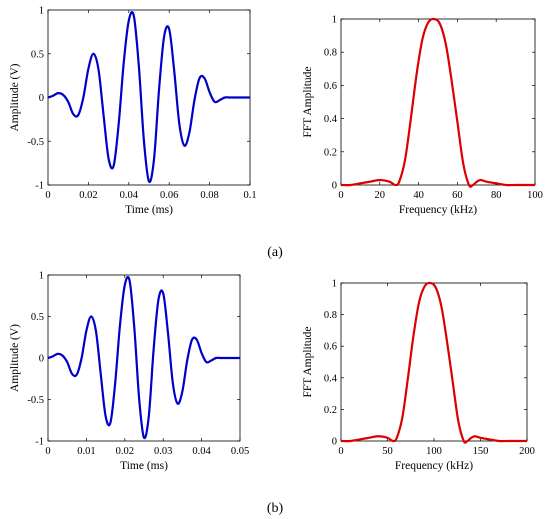  I want to click on x-tick-label: 60, so click(457, 195).